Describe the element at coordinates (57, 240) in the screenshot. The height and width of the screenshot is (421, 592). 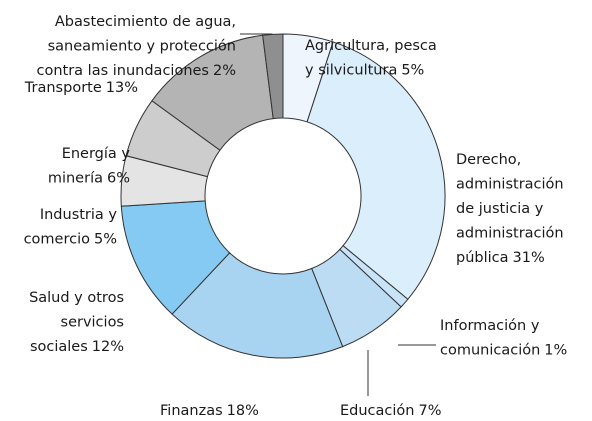
I see `label-line: comercio` at that location.